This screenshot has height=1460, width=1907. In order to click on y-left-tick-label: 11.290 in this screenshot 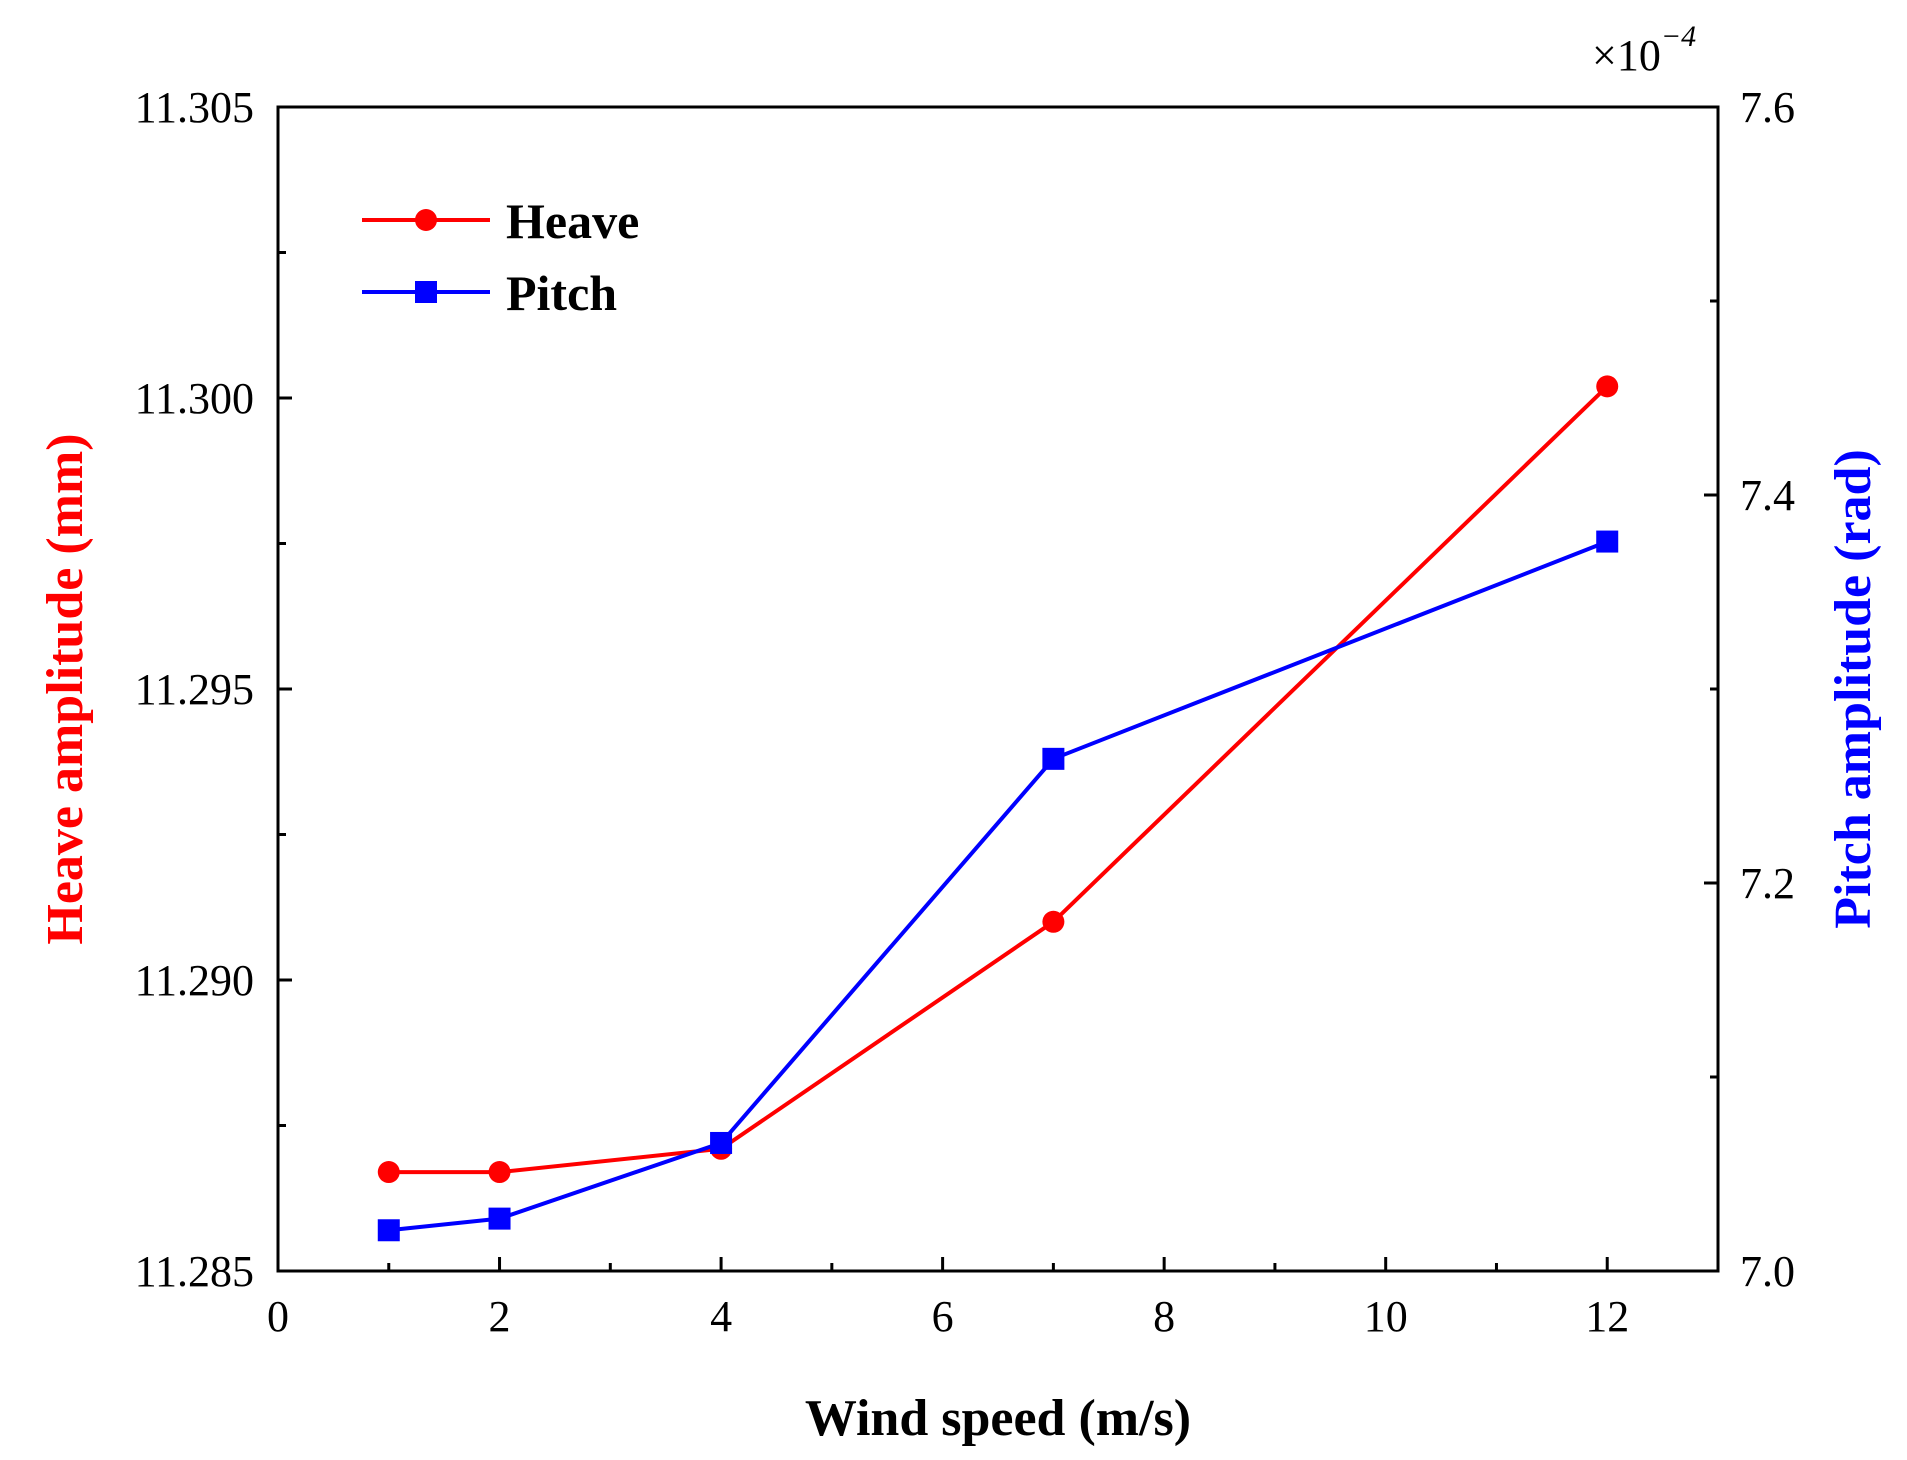, I will do `click(194, 980)`.